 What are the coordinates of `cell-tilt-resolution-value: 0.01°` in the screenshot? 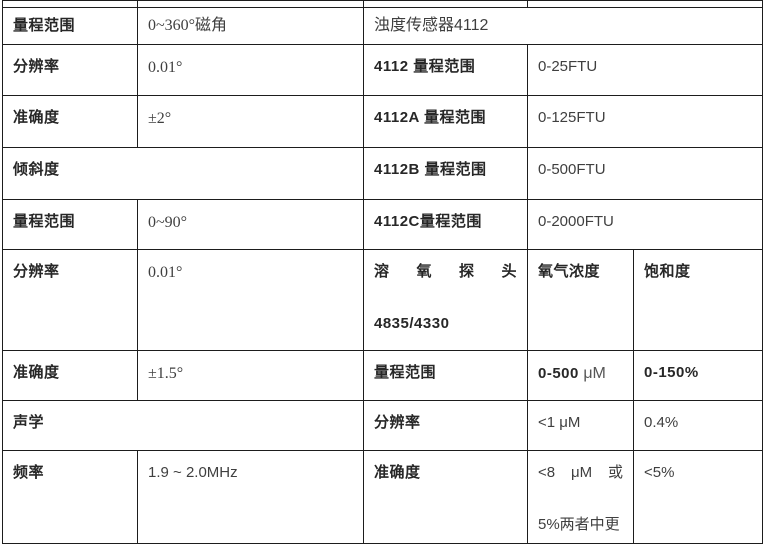 It's located at (251, 300).